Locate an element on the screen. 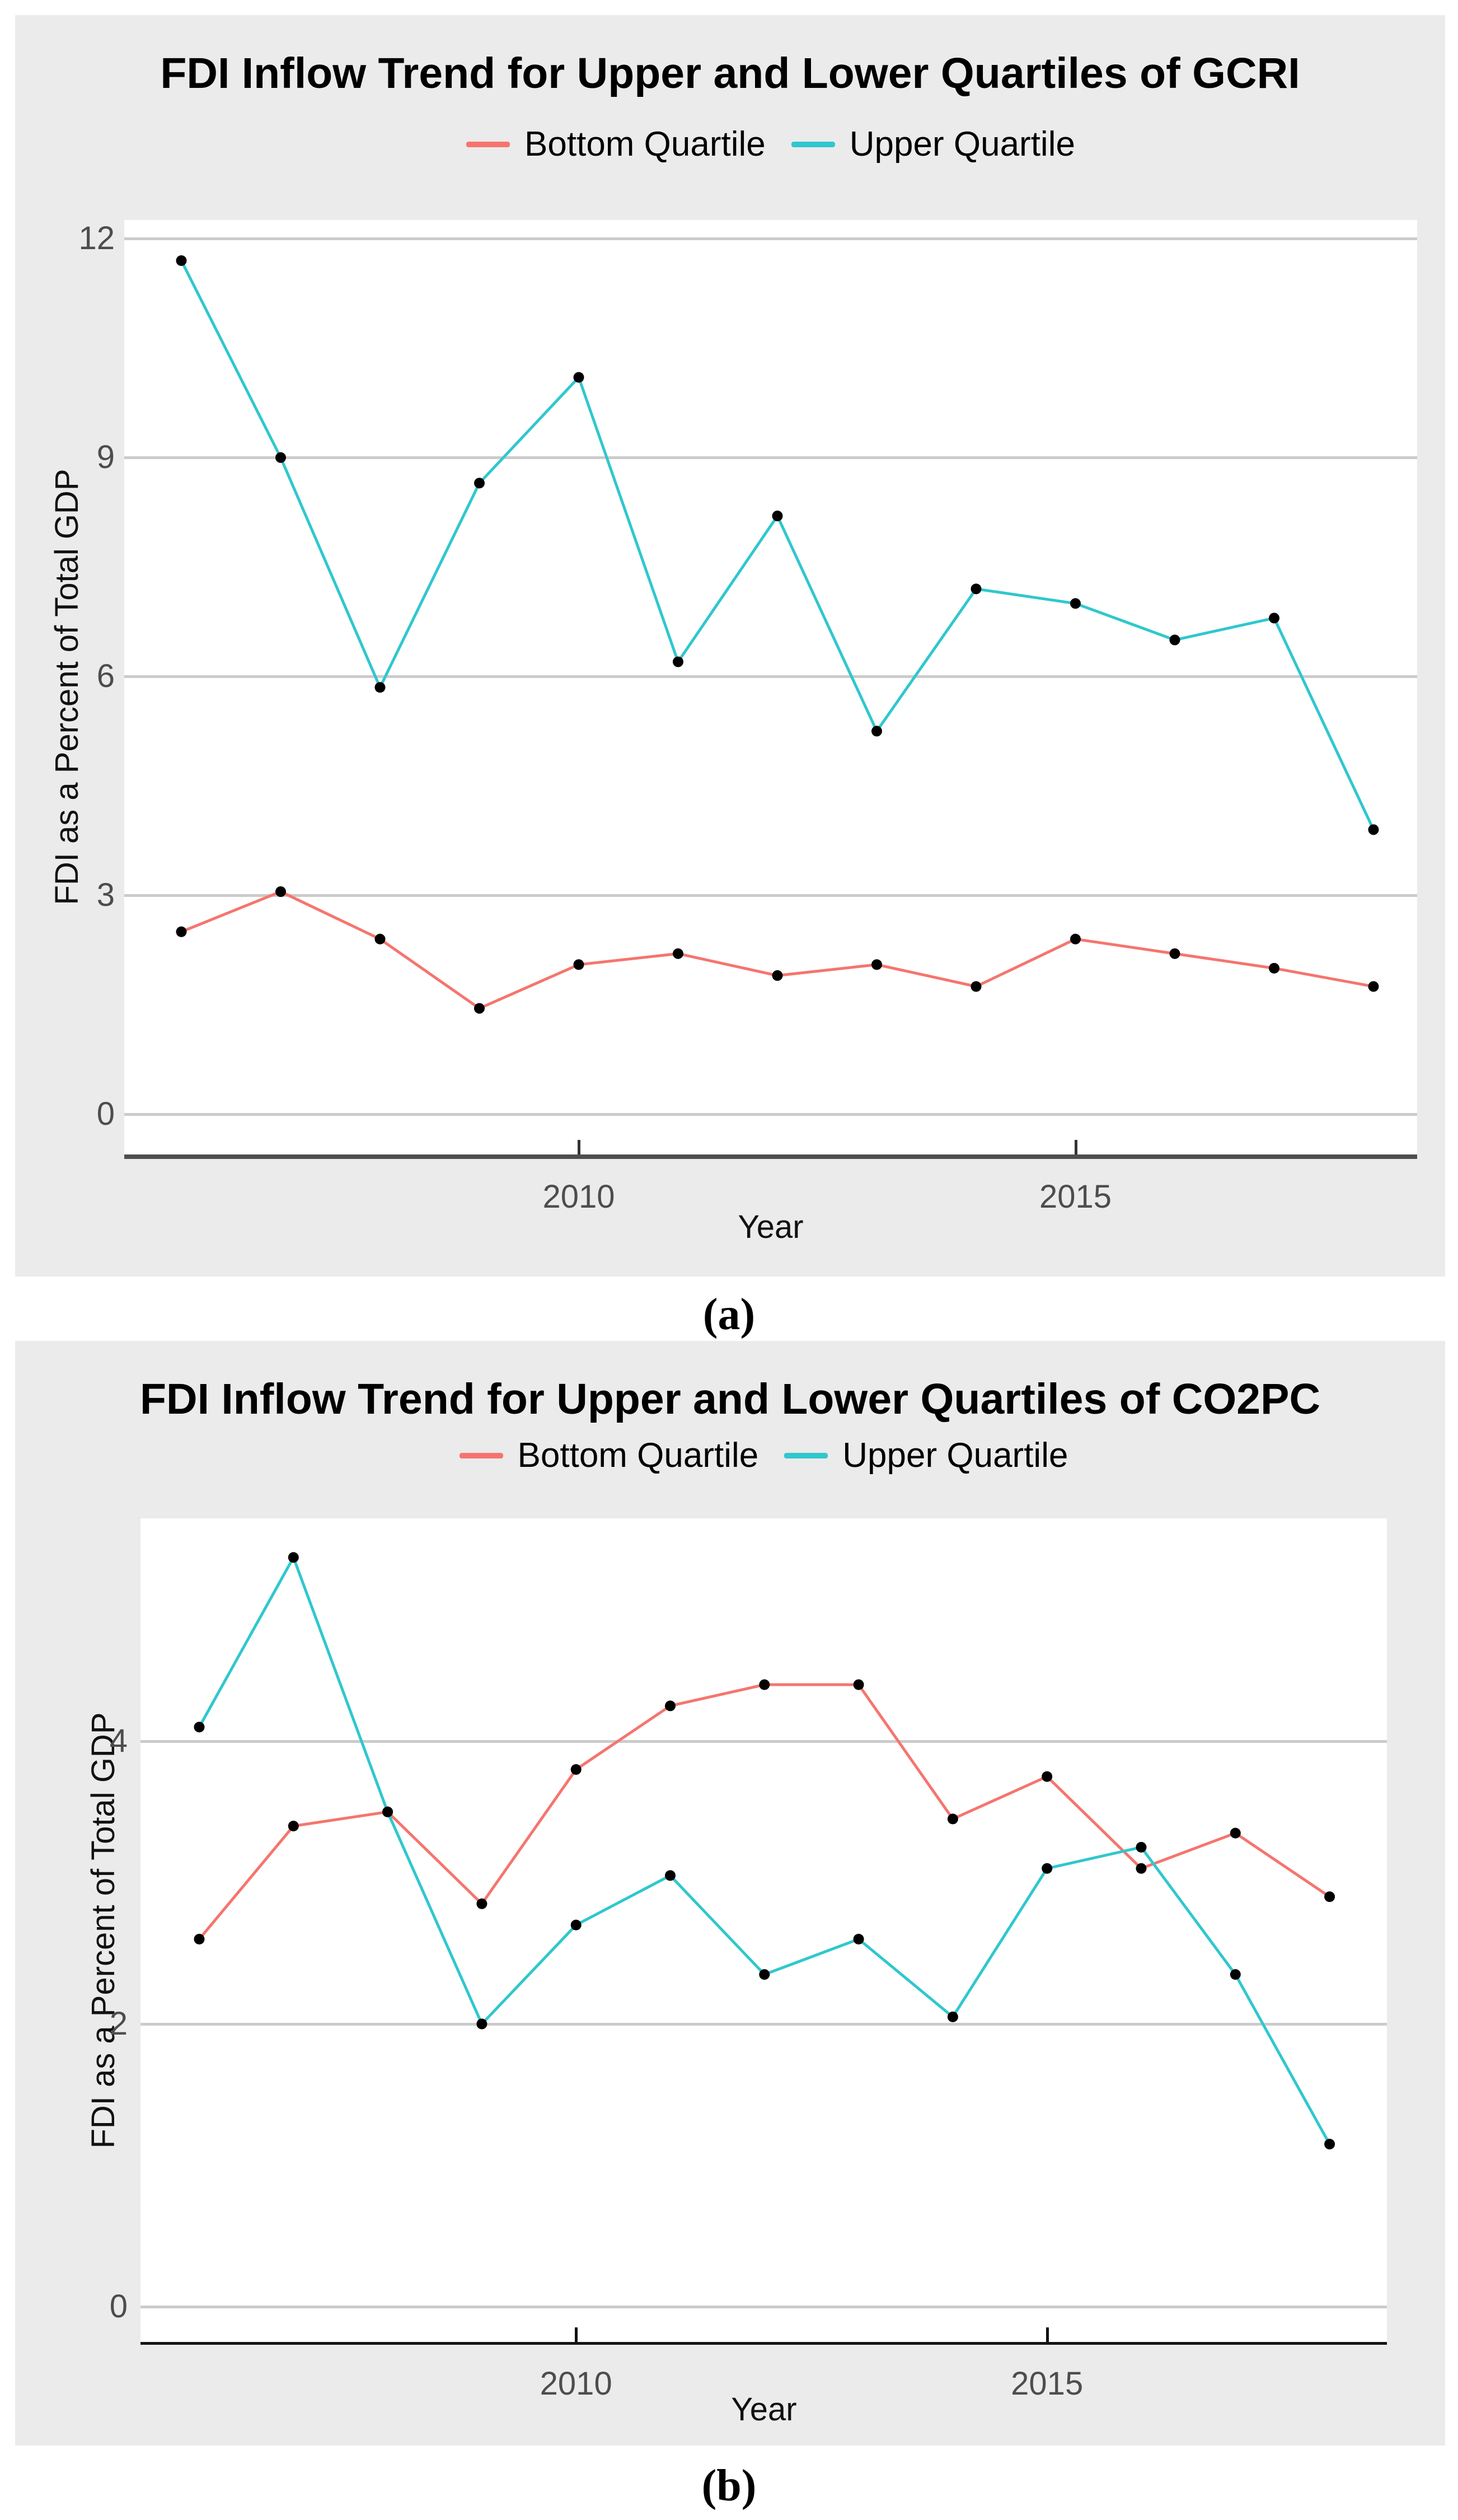 The image size is (1458, 2520). y-tick-label: 12 is located at coordinates (96, 239).